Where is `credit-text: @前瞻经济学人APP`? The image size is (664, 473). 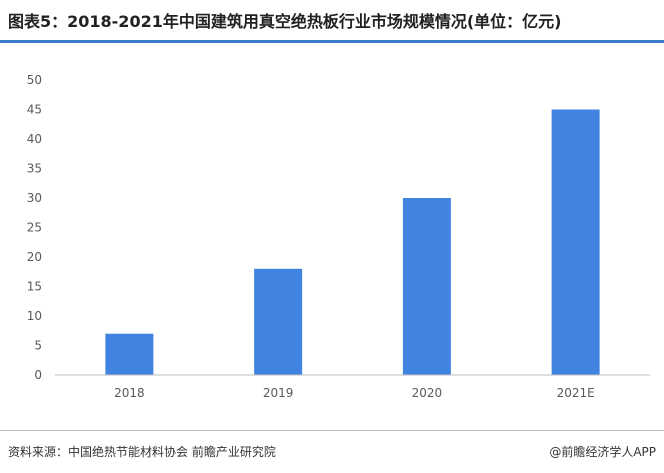
credit-text: @前瞻经济学人APP is located at coordinates (602, 452).